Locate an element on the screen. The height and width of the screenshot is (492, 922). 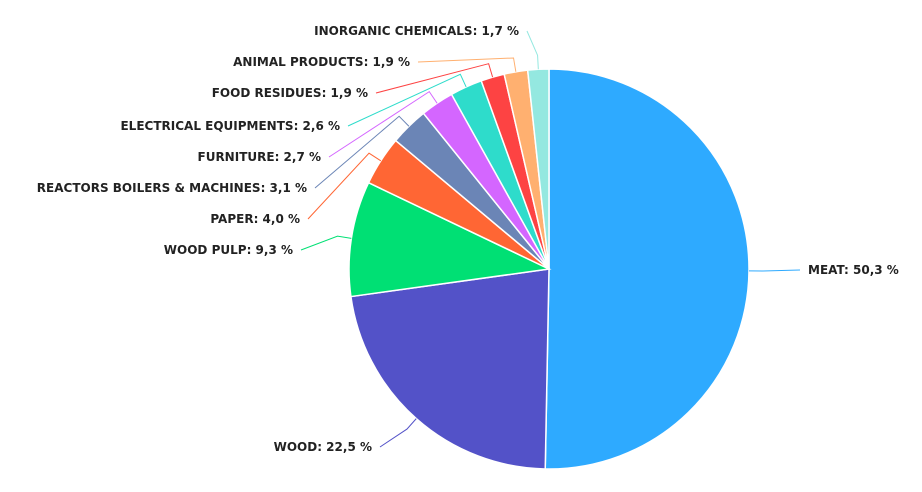
value-label: : 50,3 % is located at coordinates (871, 270).